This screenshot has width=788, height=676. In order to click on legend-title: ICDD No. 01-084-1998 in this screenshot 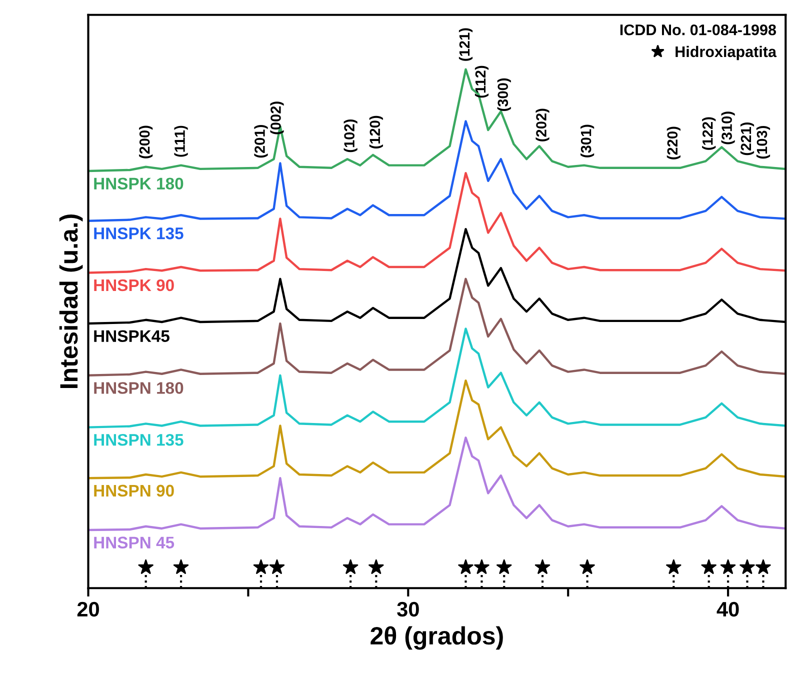, I will do `click(698, 30)`.